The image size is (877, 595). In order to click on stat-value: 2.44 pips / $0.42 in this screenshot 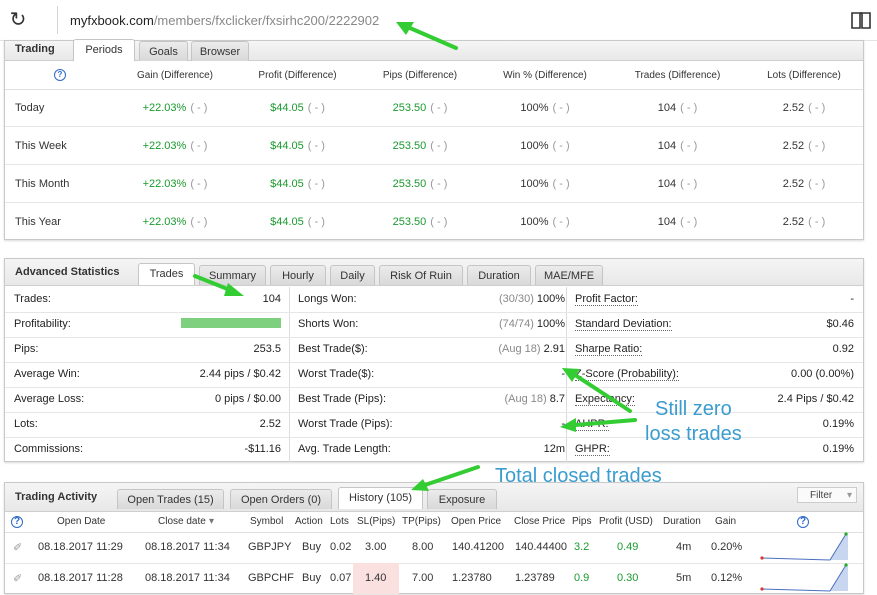, I will do `click(240, 374)`.